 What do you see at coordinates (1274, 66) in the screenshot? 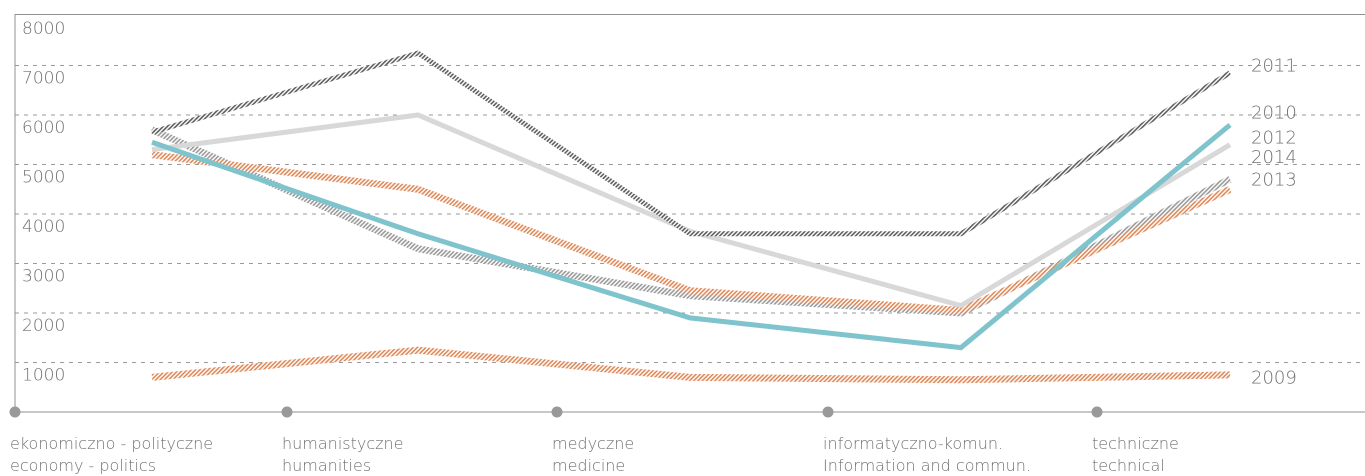
I see `series-label-2011: 2011` at bounding box center [1274, 66].